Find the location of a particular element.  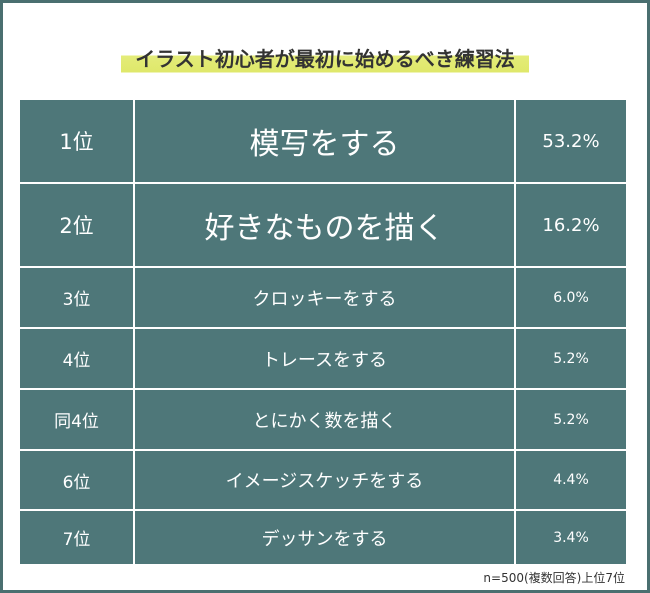

table-row: 同4位 とにかく数を描く 5.2% is located at coordinates (323, 420).